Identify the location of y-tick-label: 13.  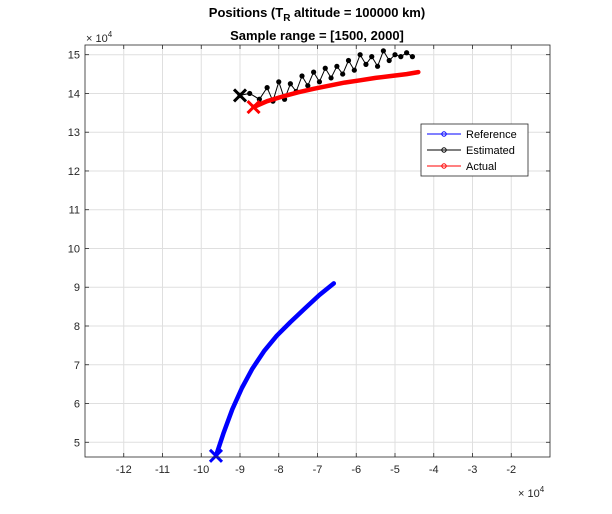
(74, 133).